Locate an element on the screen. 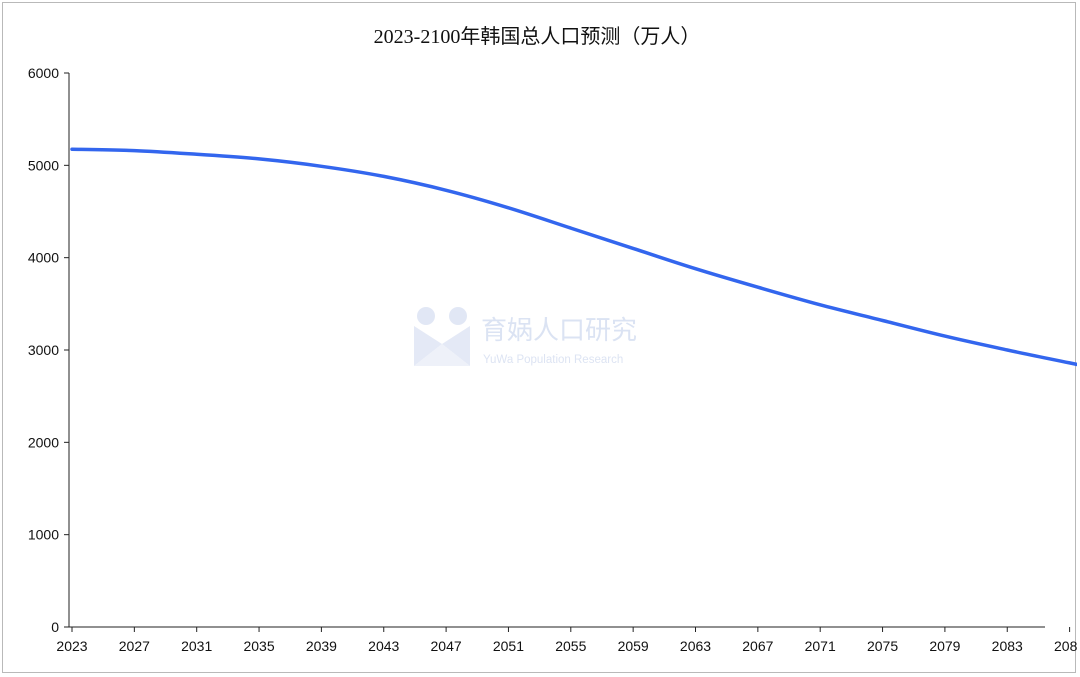 The height and width of the screenshot is (677, 1080). x-tick-label: 2023 is located at coordinates (71, 646).